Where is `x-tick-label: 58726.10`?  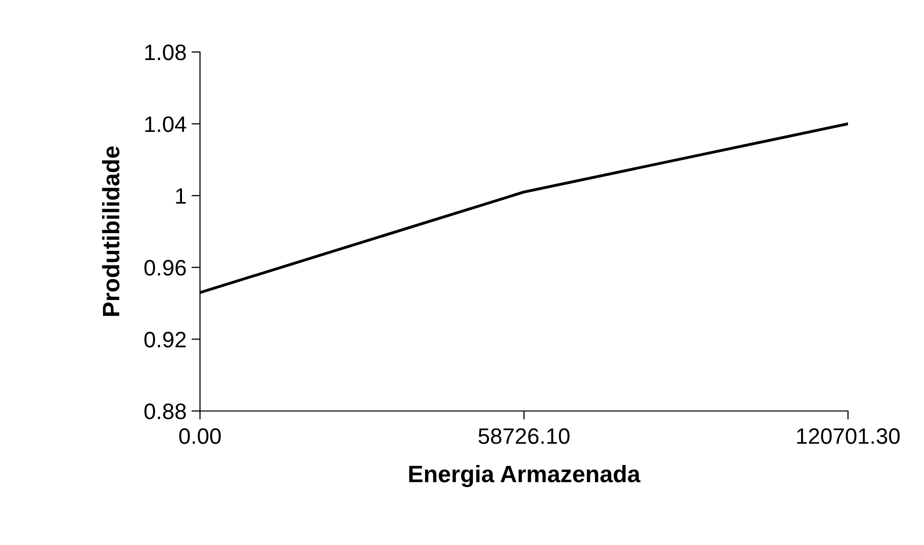
x-tick-label: 58726.10 is located at coordinates (524, 436).